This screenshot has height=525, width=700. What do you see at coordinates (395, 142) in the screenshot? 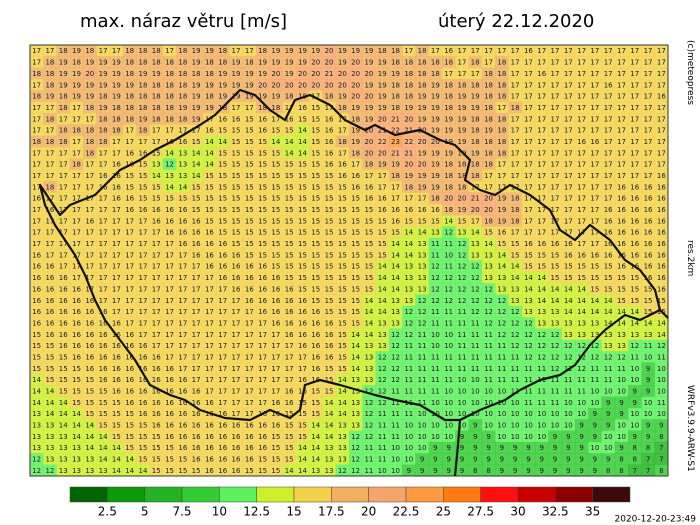
I see `cell-value: 23` at bounding box center [395, 142].